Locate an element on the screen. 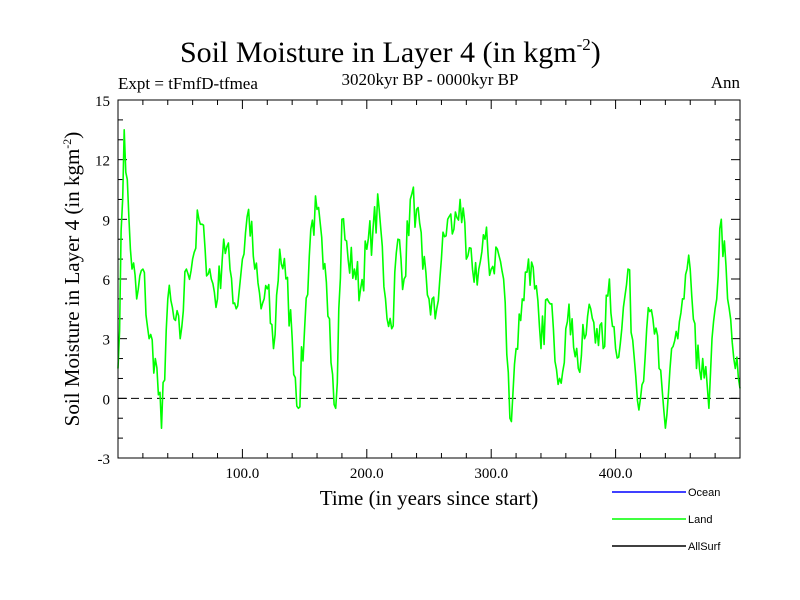 The image size is (800, 600). y-tick-label: 6 is located at coordinates (107, 281).